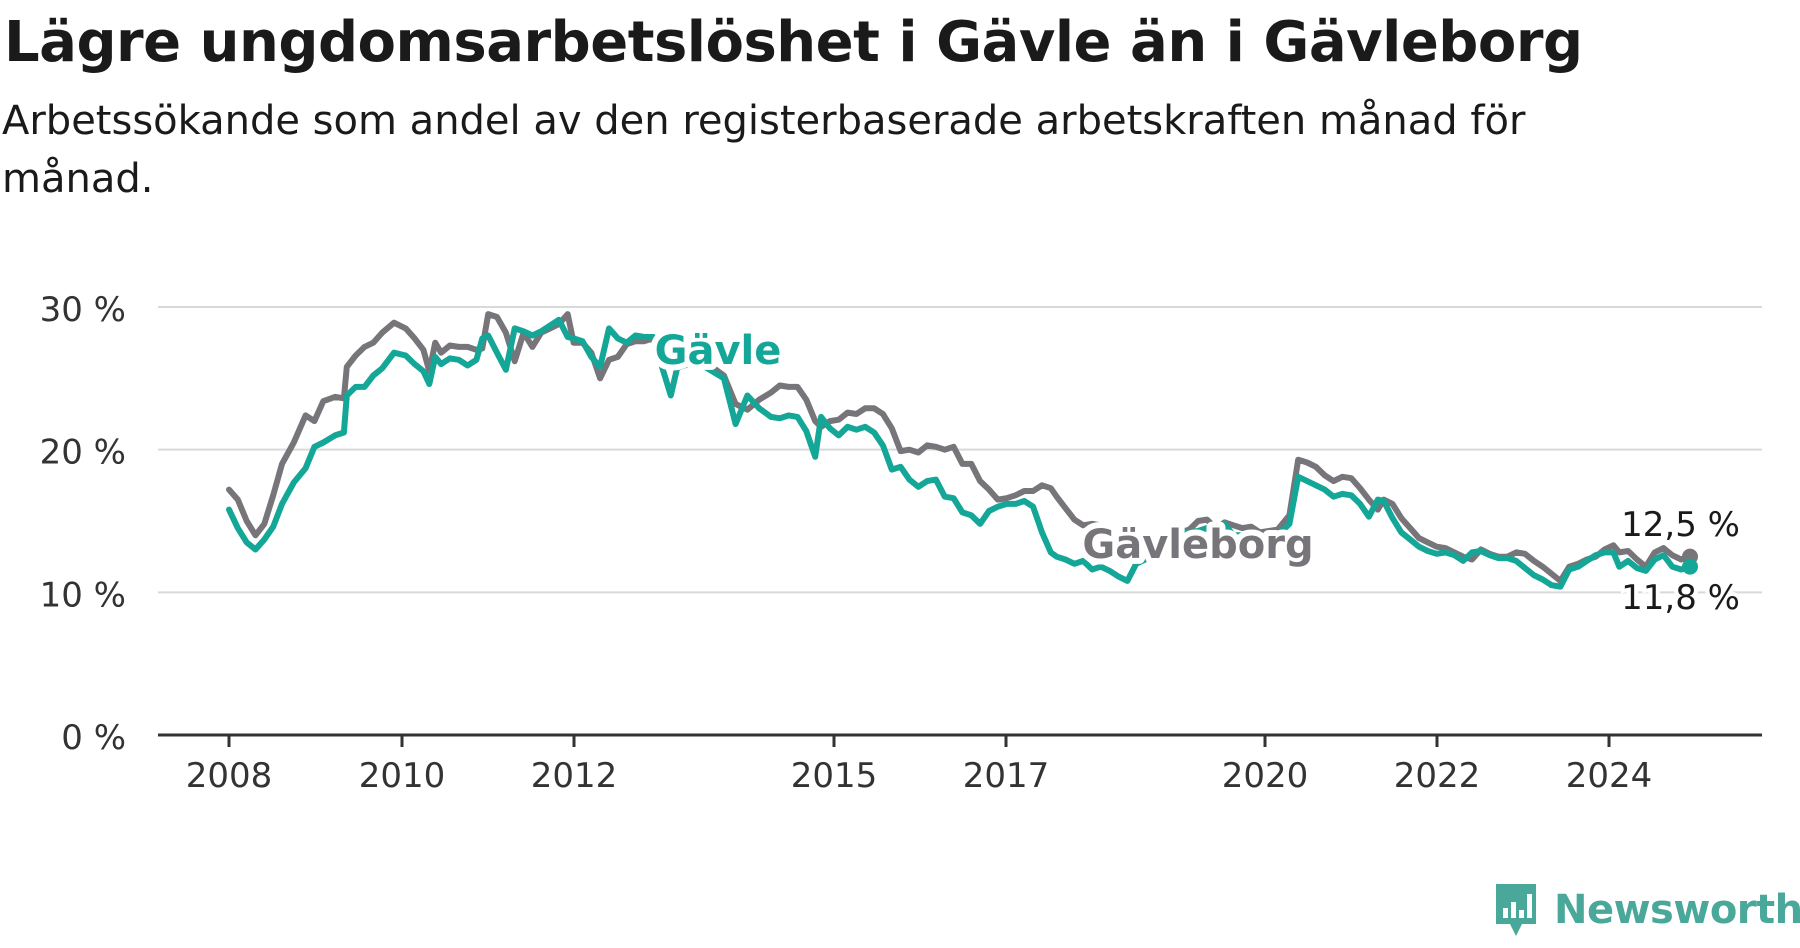 Image resolution: width=1800 pixels, height=948 pixels. Describe the element at coordinates (229, 776) in the screenshot. I see `x-tick-label: 2008` at that location.